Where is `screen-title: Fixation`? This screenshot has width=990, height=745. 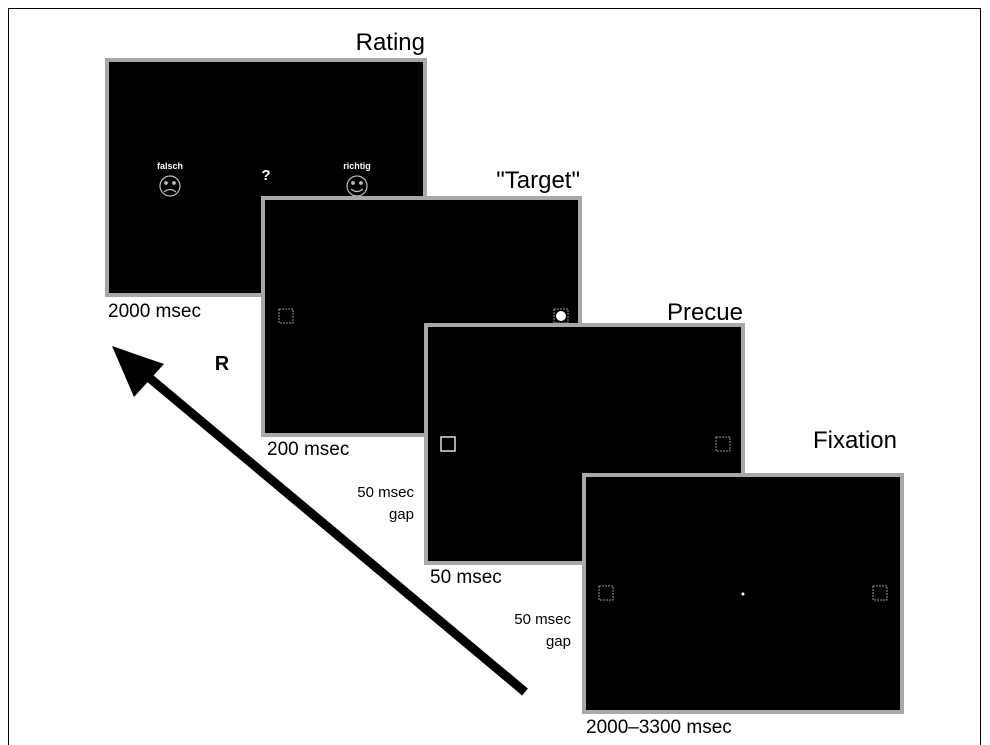
screen-title: Fixation is located at coordinates (855, 440).